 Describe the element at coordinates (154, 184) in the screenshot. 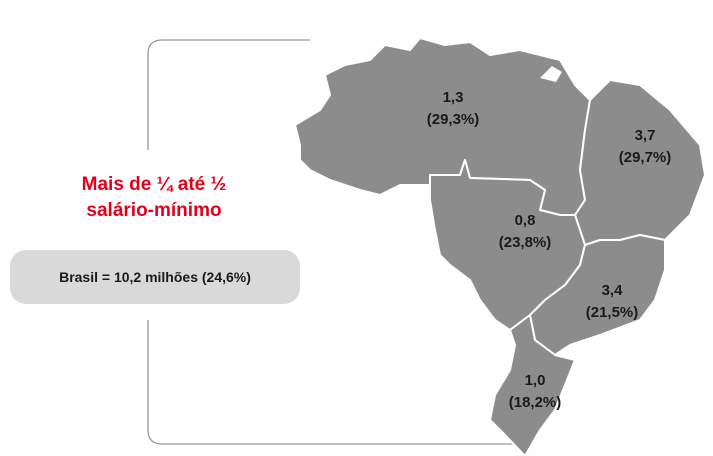

I see `title-line: Mais de ¼ até ½` at that location.